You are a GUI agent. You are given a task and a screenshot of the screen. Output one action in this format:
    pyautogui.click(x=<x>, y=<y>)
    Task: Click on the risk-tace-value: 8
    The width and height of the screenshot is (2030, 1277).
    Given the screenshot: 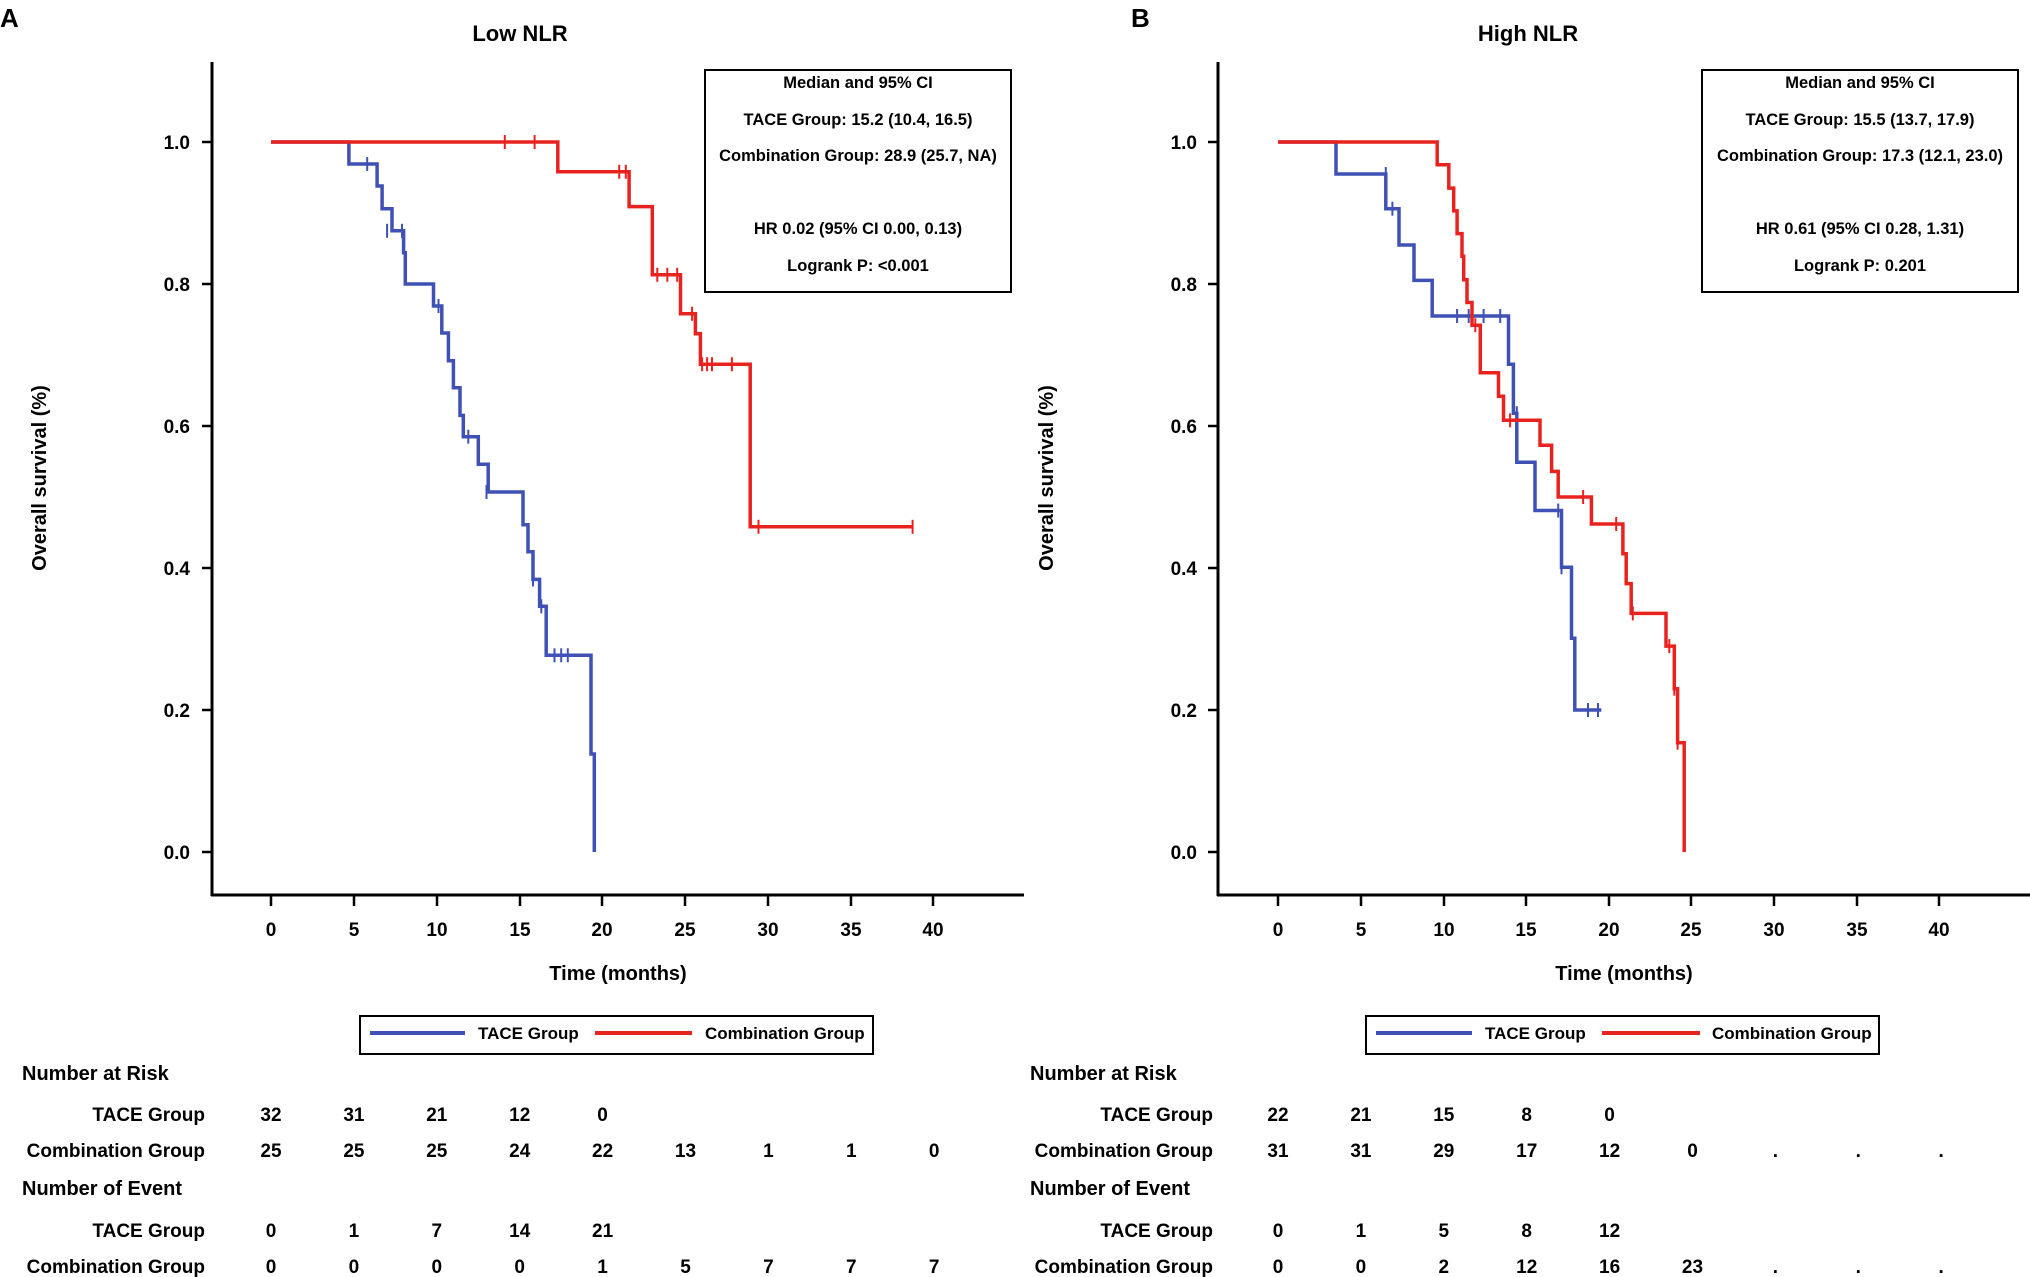 What is the action you would take?
    pyautogui.click(x=1526, y=1115)
    